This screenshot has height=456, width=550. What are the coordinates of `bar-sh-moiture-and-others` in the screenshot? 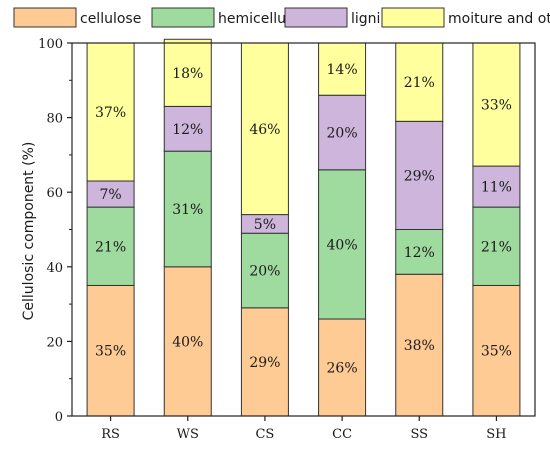 It's located at (496, 104).